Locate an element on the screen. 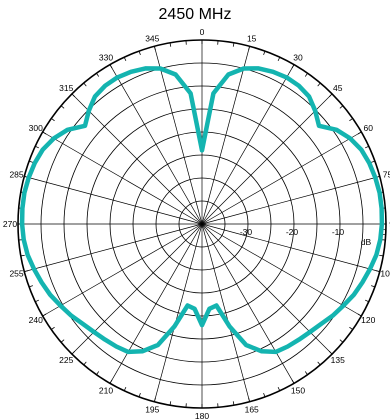  angle-tick-label: 315 is located at coordinates (66, 88).